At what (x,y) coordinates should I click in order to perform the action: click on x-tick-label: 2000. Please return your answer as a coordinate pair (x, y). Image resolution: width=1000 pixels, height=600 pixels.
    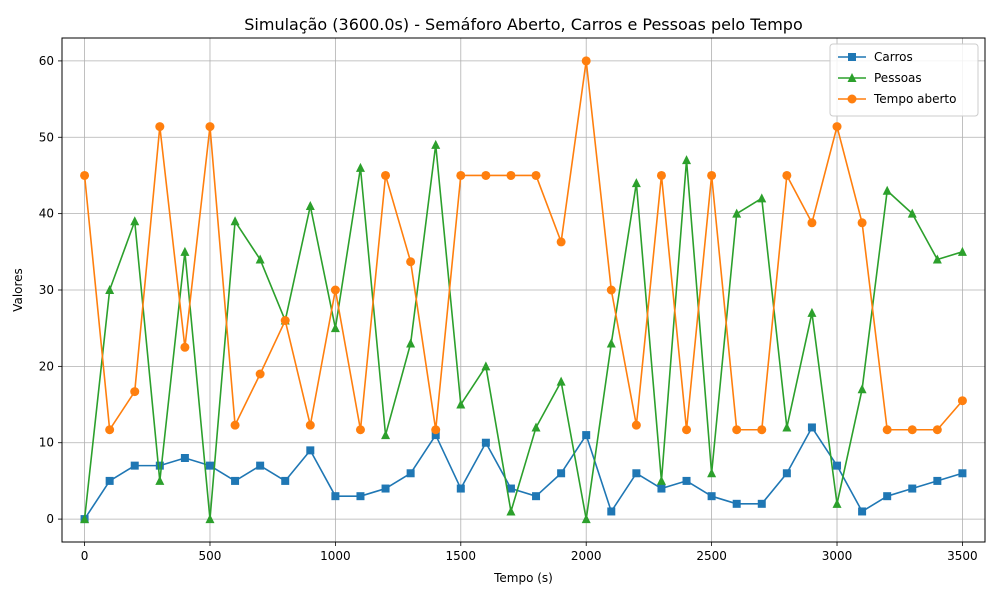
    Looking at the image, I should click on (586, 556).